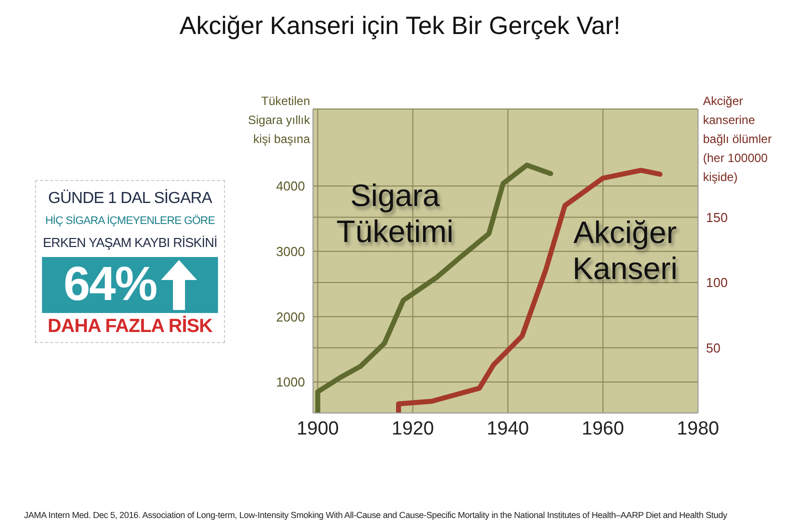 This screenshot has height=532, width=800. Describe the element at coordinates (717, 282) in the screenshot. I see `y2-tick-label: 100` at that location.